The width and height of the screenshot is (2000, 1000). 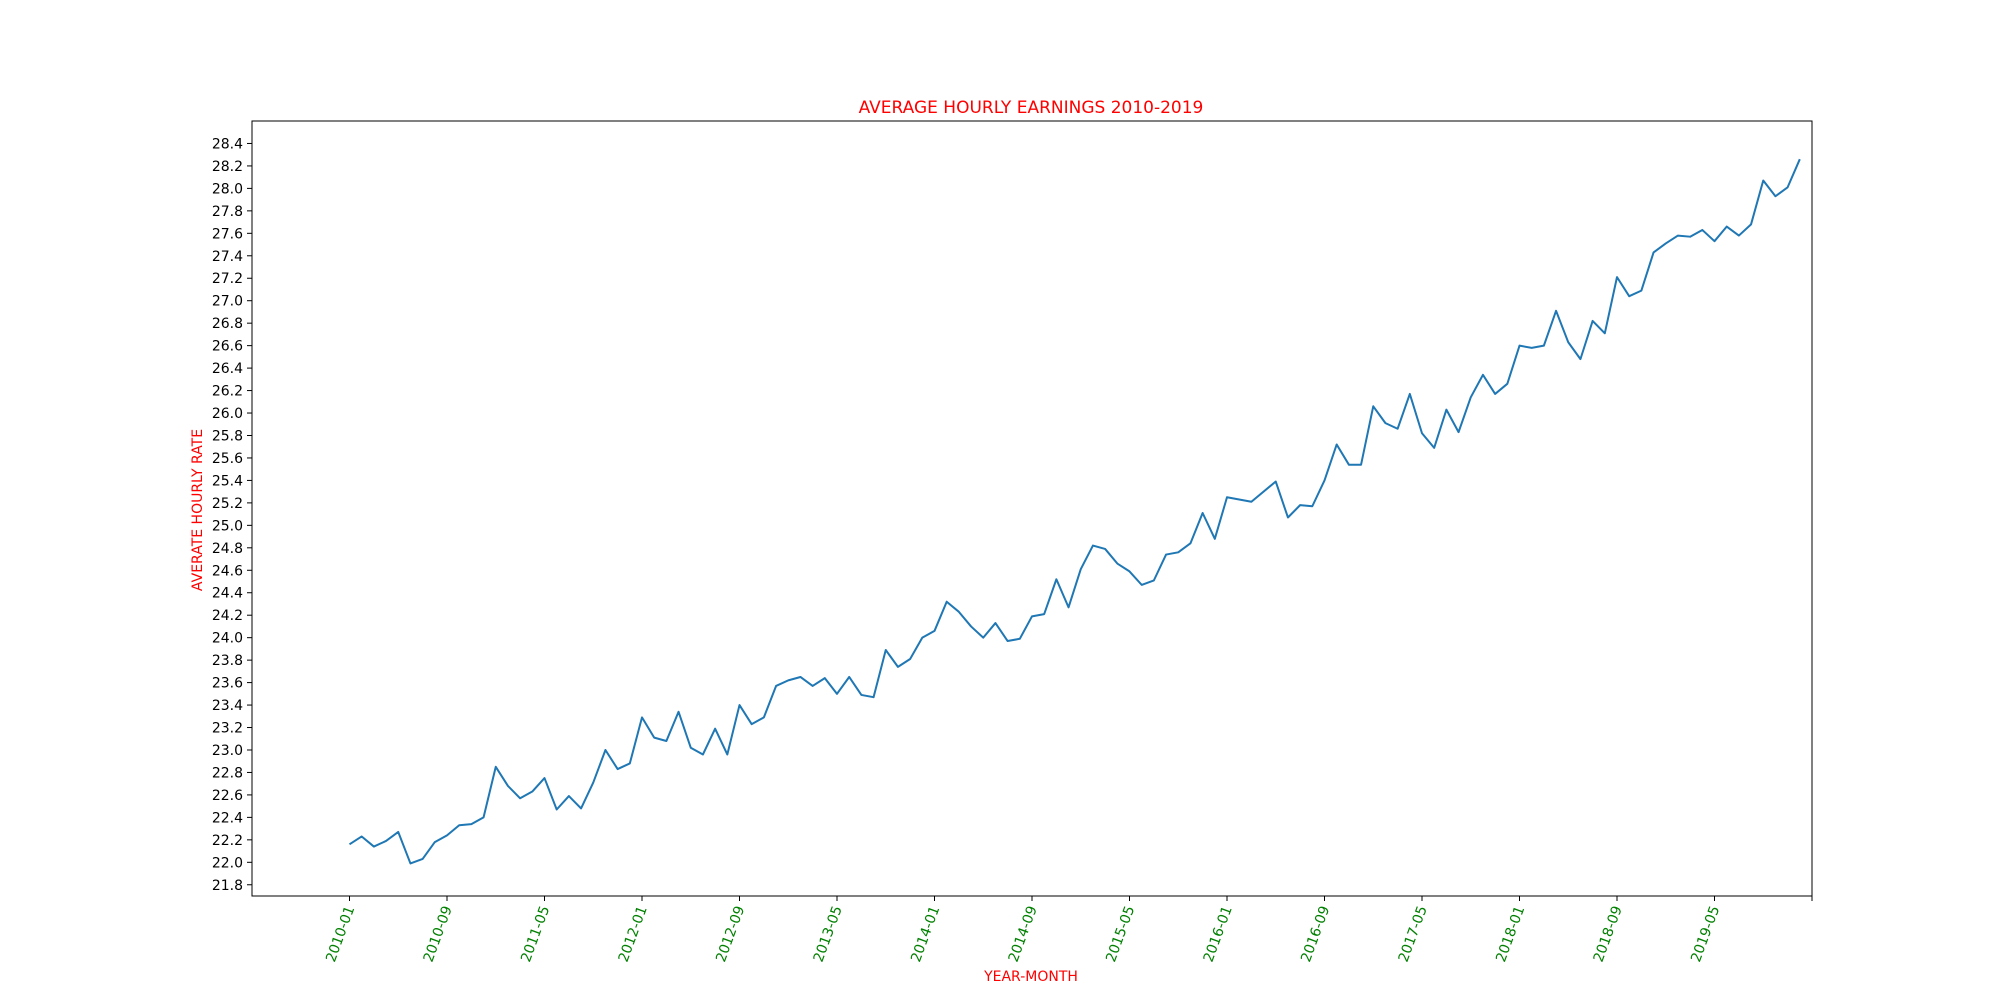 I want to click on y-tick-label: 22.2, so click(x=227, y=841).